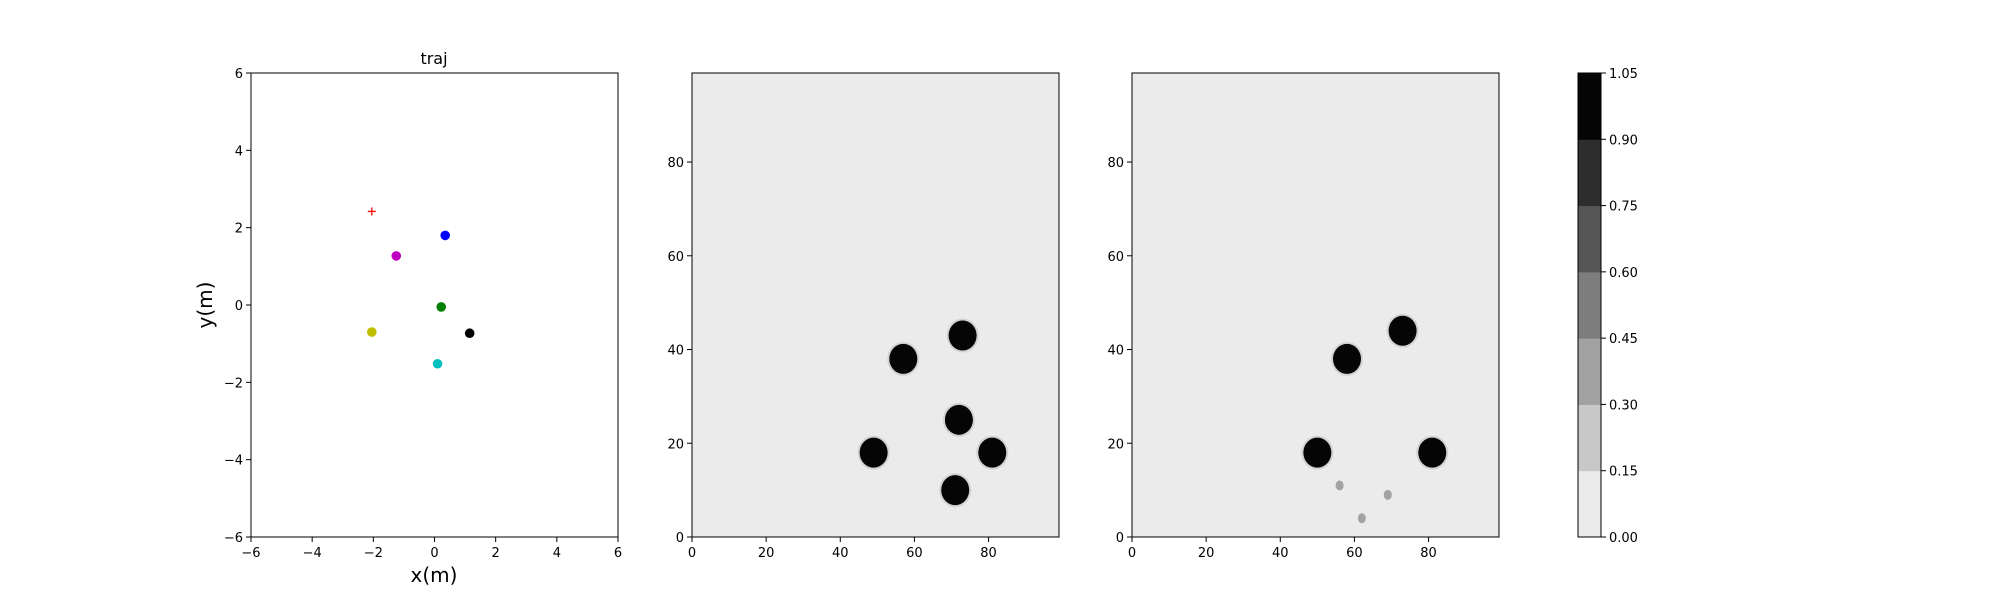 The width and height of the screenshot is (2000, 600). What do you see at coordinates (840, 553) in the screenshot?
I see `map1-xtick-label: 40` at bounding box center [840, 553].